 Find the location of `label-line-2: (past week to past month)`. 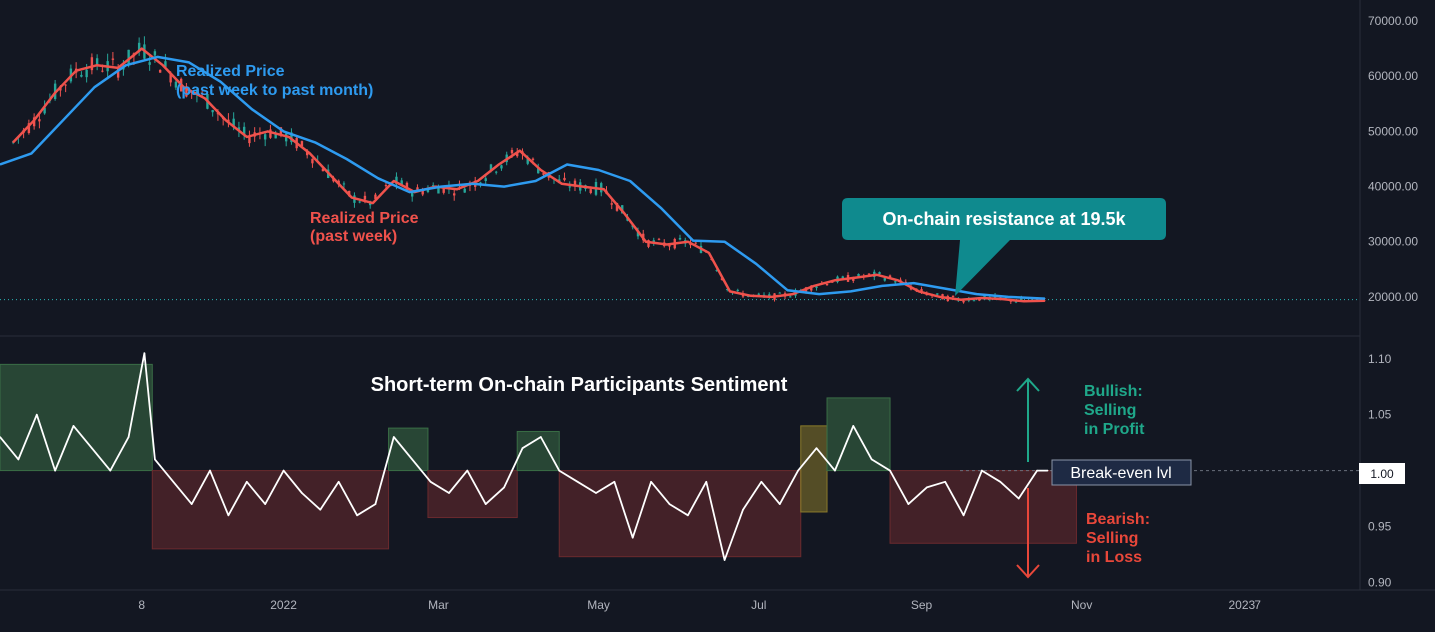

label-line-2: (past week to past month) is located at coordinates (274, 90).